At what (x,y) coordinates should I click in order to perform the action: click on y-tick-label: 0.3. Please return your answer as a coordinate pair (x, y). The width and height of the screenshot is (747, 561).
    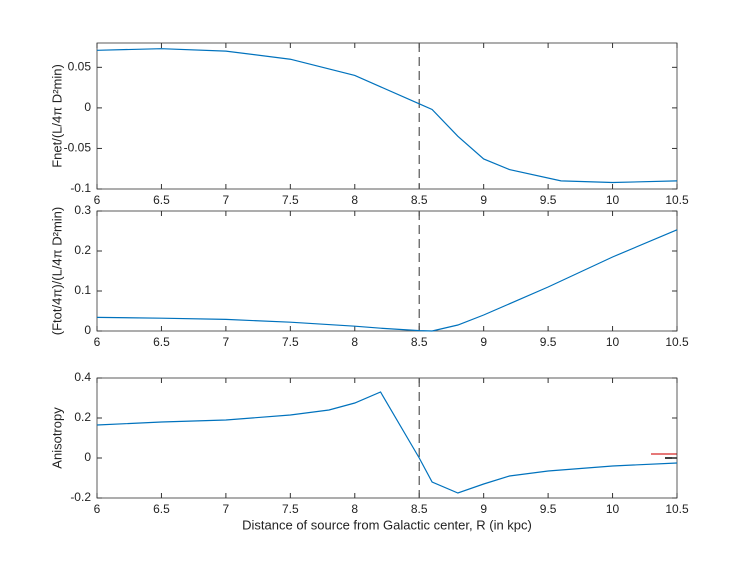
    Looking at the image, I should click on (82, 210).